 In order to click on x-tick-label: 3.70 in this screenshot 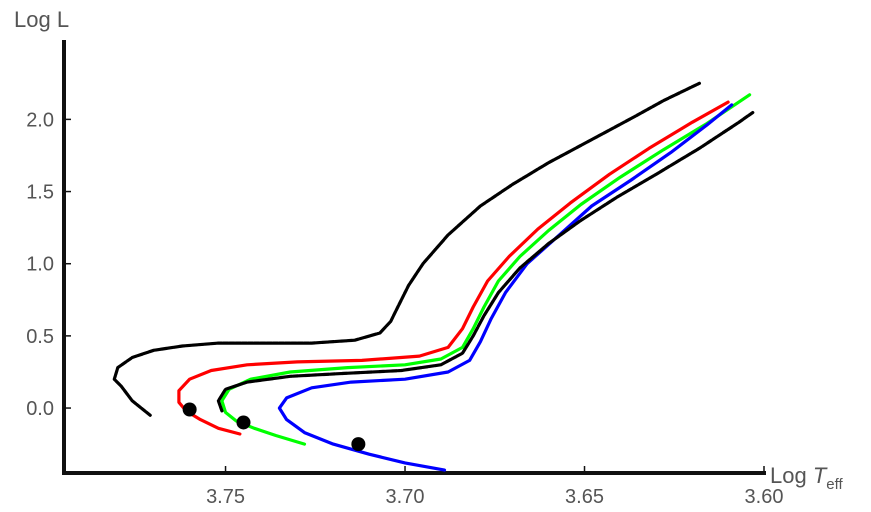, I will do `click(405, 497)`.